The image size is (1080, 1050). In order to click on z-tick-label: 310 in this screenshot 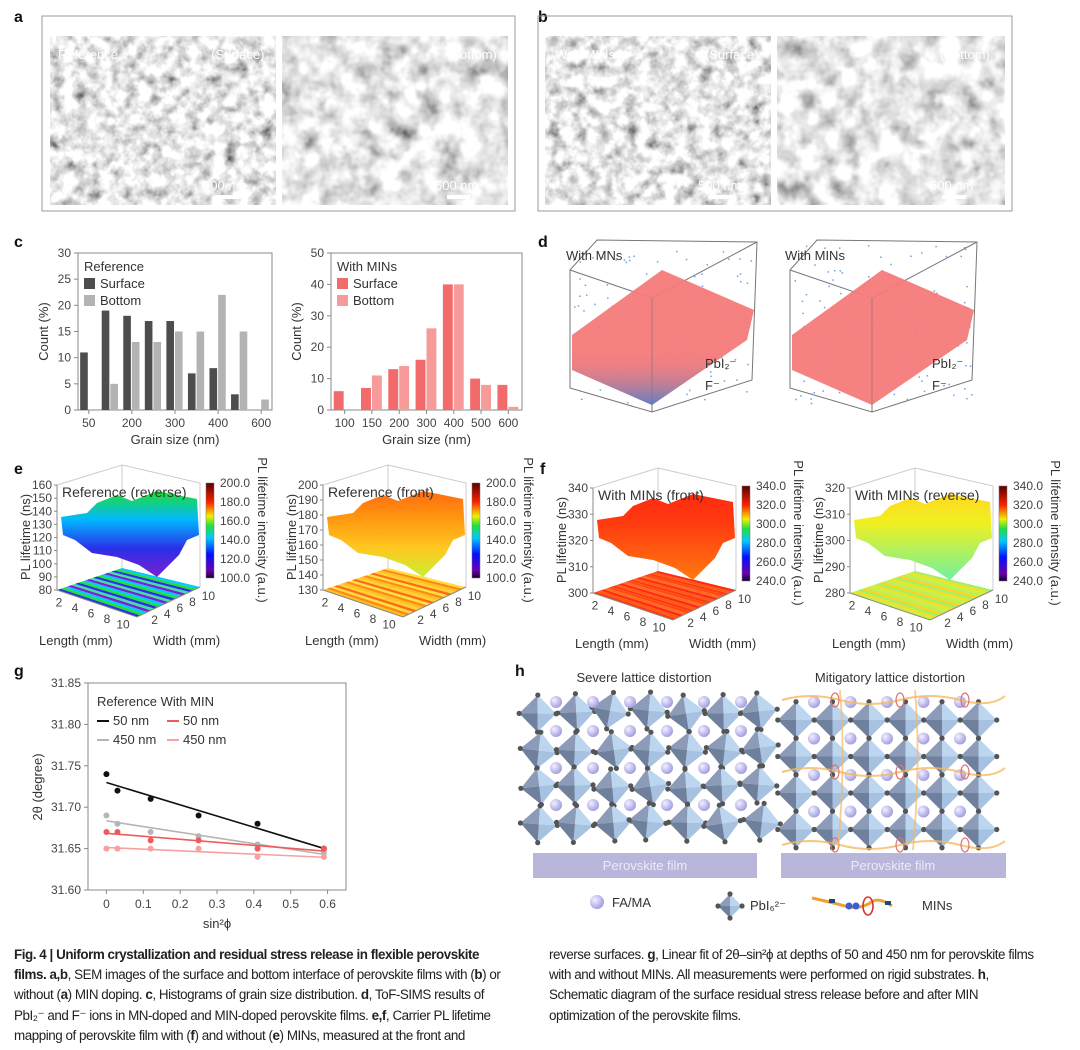, I will do `click(835, 514)`.